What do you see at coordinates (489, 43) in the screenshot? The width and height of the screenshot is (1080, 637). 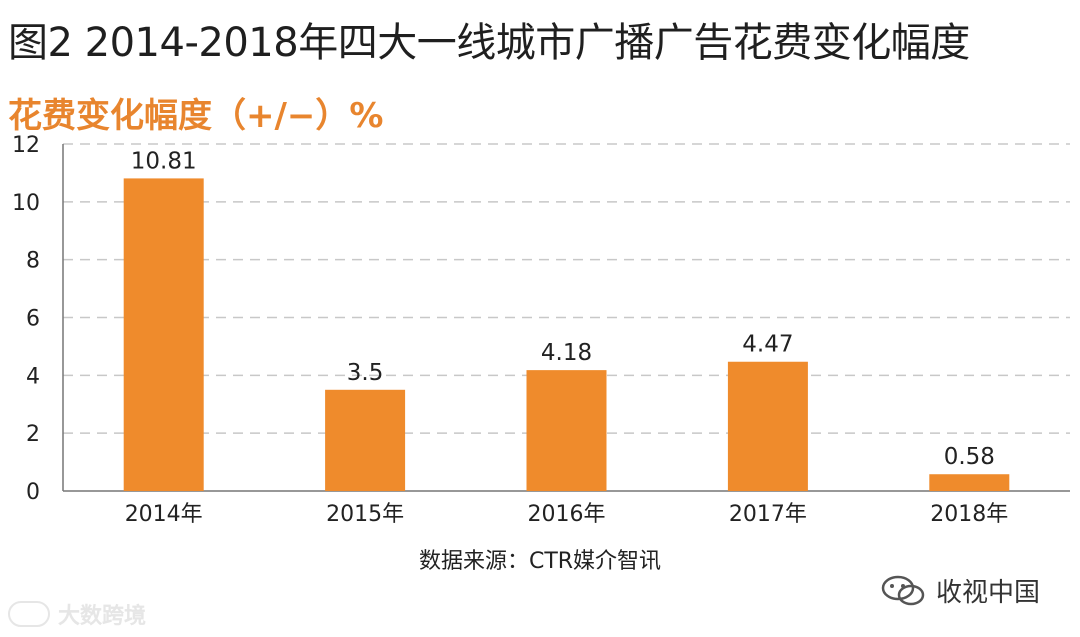 I see `chart-title: 图2 2014-2018年四大一线城市广播广告花费变化幅度` at bounding box center [489, 43].